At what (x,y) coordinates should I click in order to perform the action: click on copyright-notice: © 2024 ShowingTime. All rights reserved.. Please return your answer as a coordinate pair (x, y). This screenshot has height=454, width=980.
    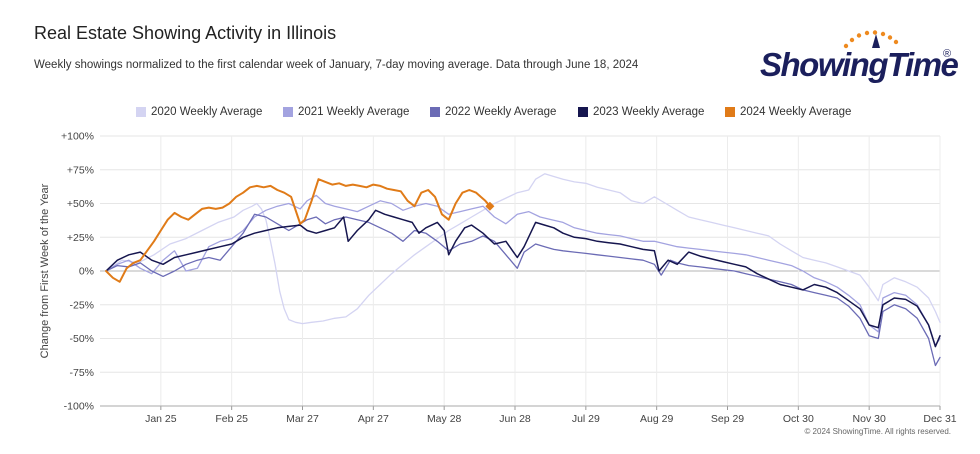
    Looking at the image, I should click on (877, 431).